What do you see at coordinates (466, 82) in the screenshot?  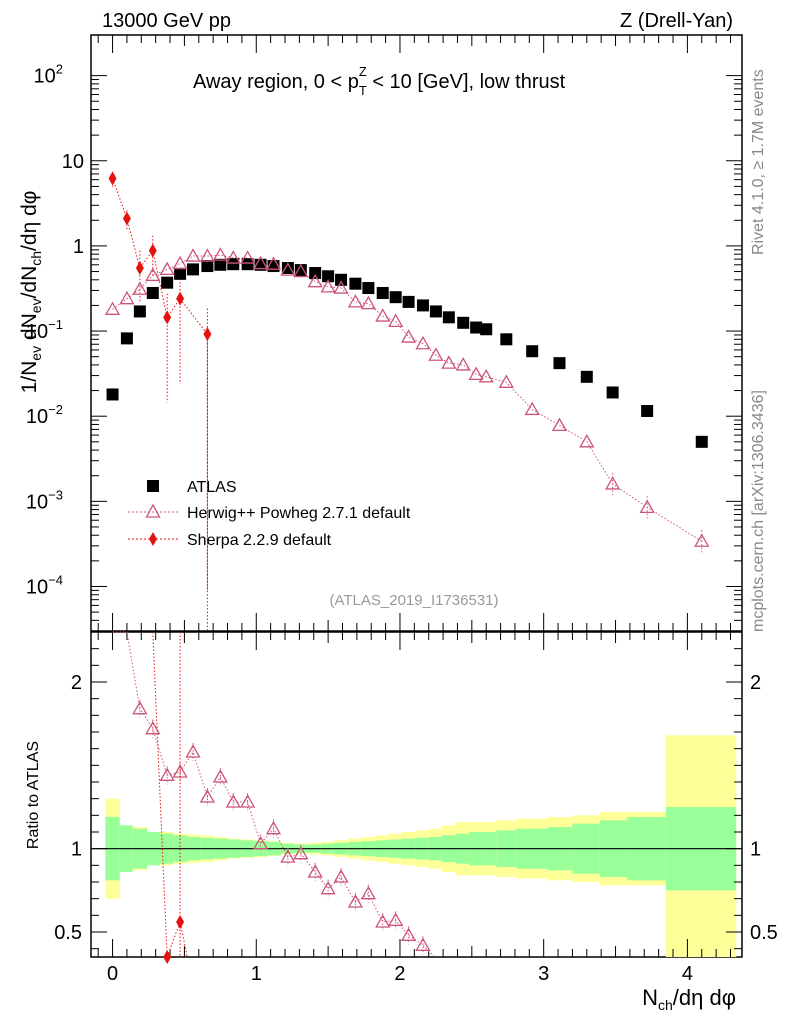 I see `title-text-post: < 10 [GeV], low thrust` at bounding box center [466, 82].